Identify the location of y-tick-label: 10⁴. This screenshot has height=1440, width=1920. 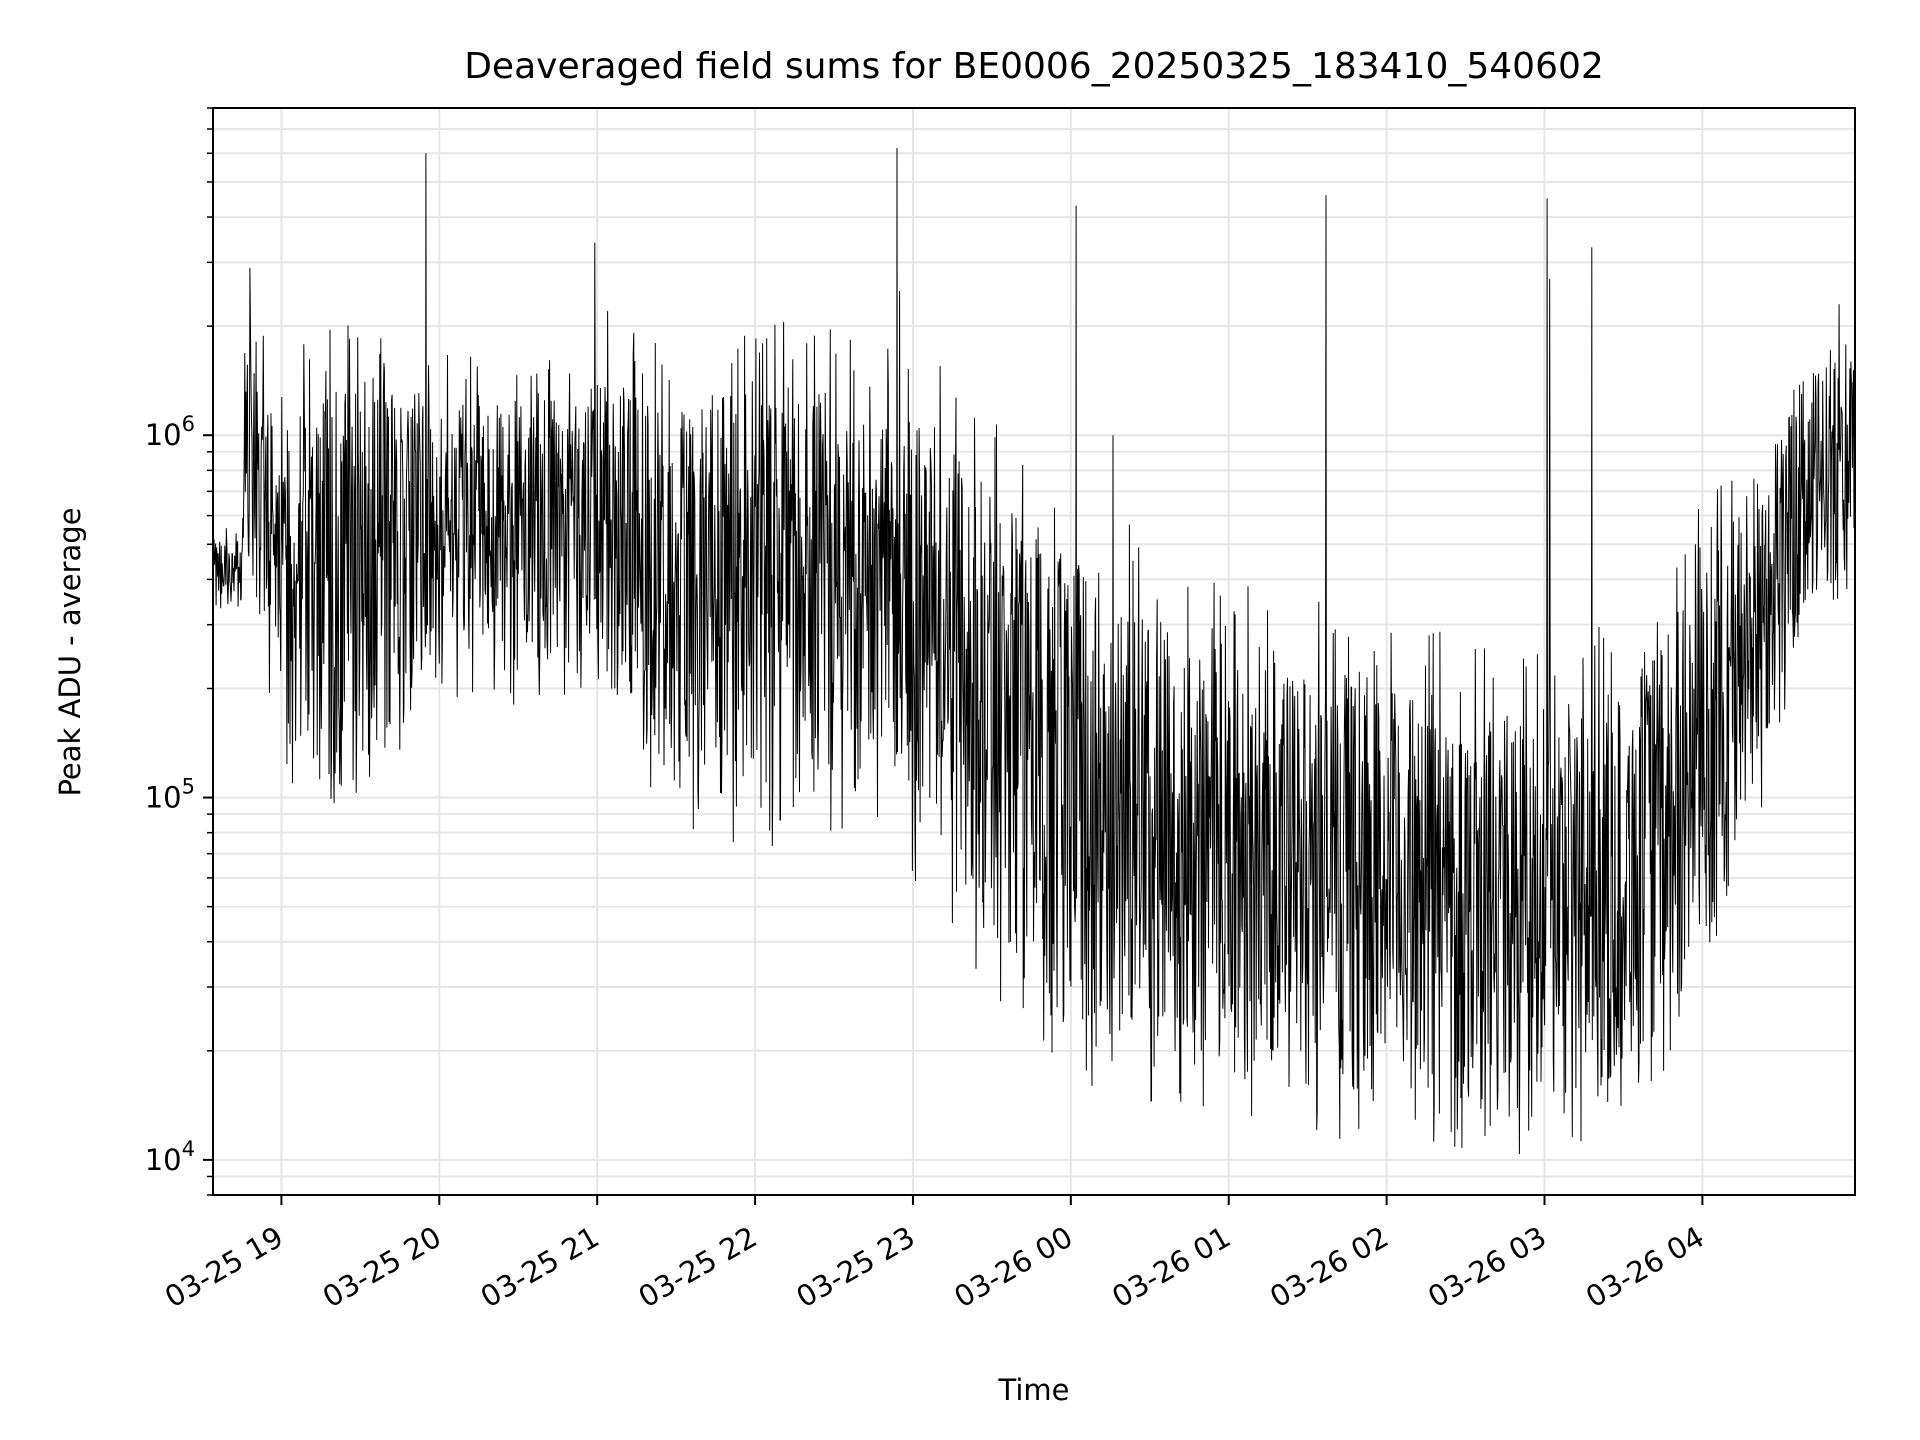
(170, 1157).